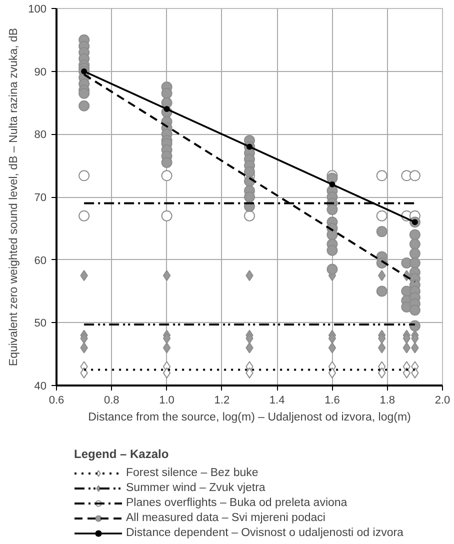 The width and height of the screenshot is (454, 544). I want to click on legend-title: Legend – Kazalo, so click(122, 454).